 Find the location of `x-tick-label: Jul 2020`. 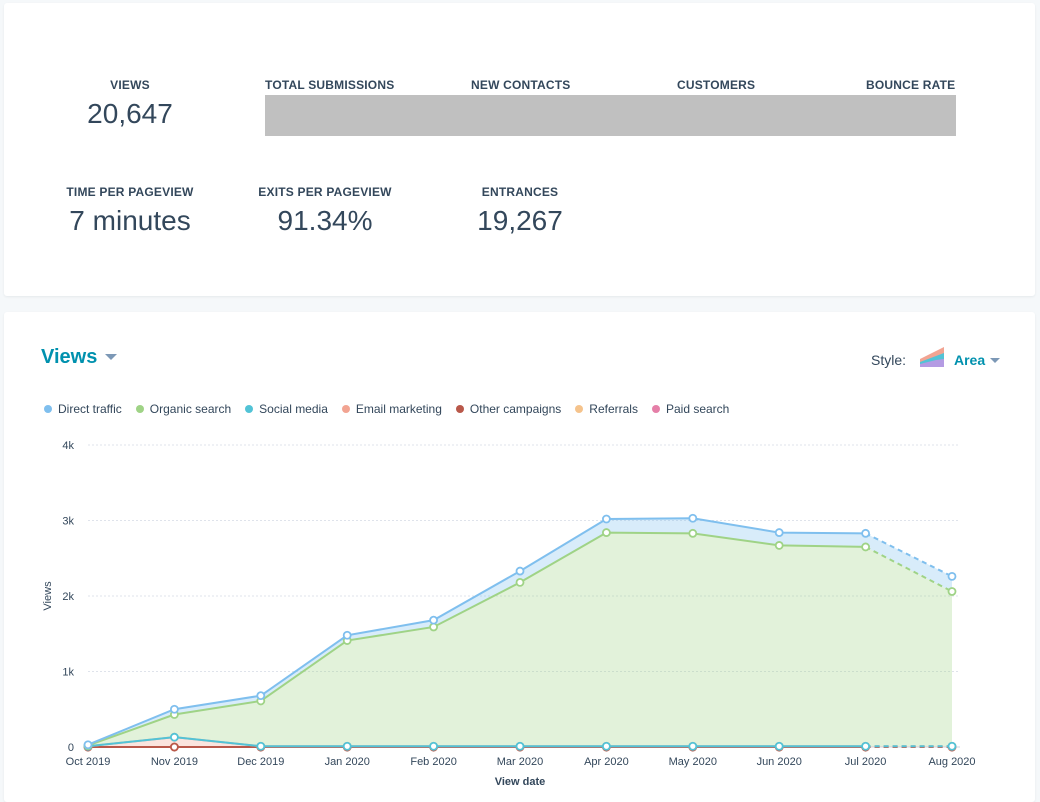

x-tick-label: Jul 2020 is located at coordinates (866, 762).